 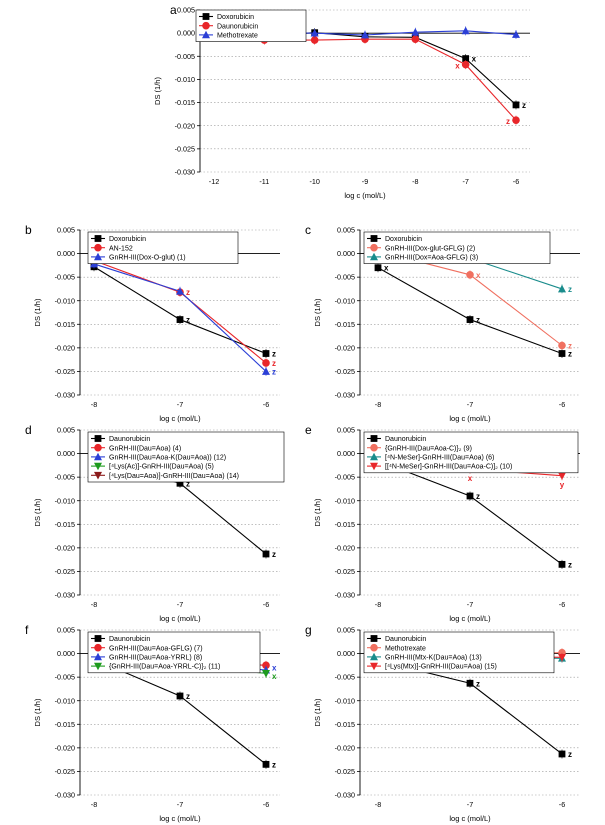 What do you see at coordinates (161, 467) in the screenshot?
I see `legend-label: [⁴Lys(Ac)]-GnRH-III(Dau=Aoa) (5)` at bounding box center [161, 467].